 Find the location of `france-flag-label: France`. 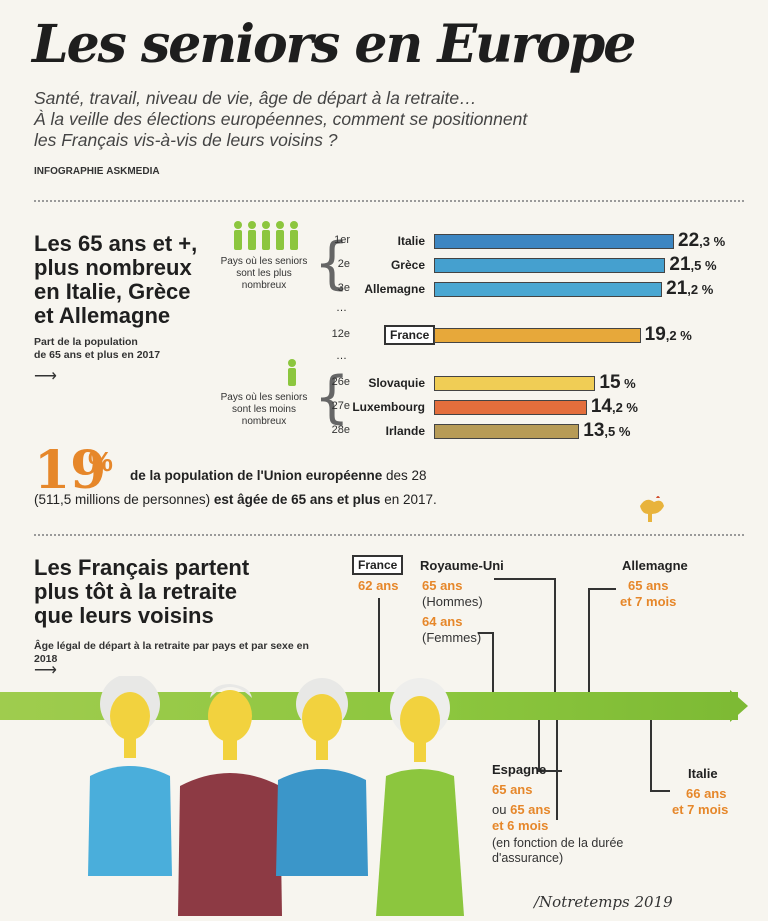

france-flag-label: France is located at coordinates (410, 335).